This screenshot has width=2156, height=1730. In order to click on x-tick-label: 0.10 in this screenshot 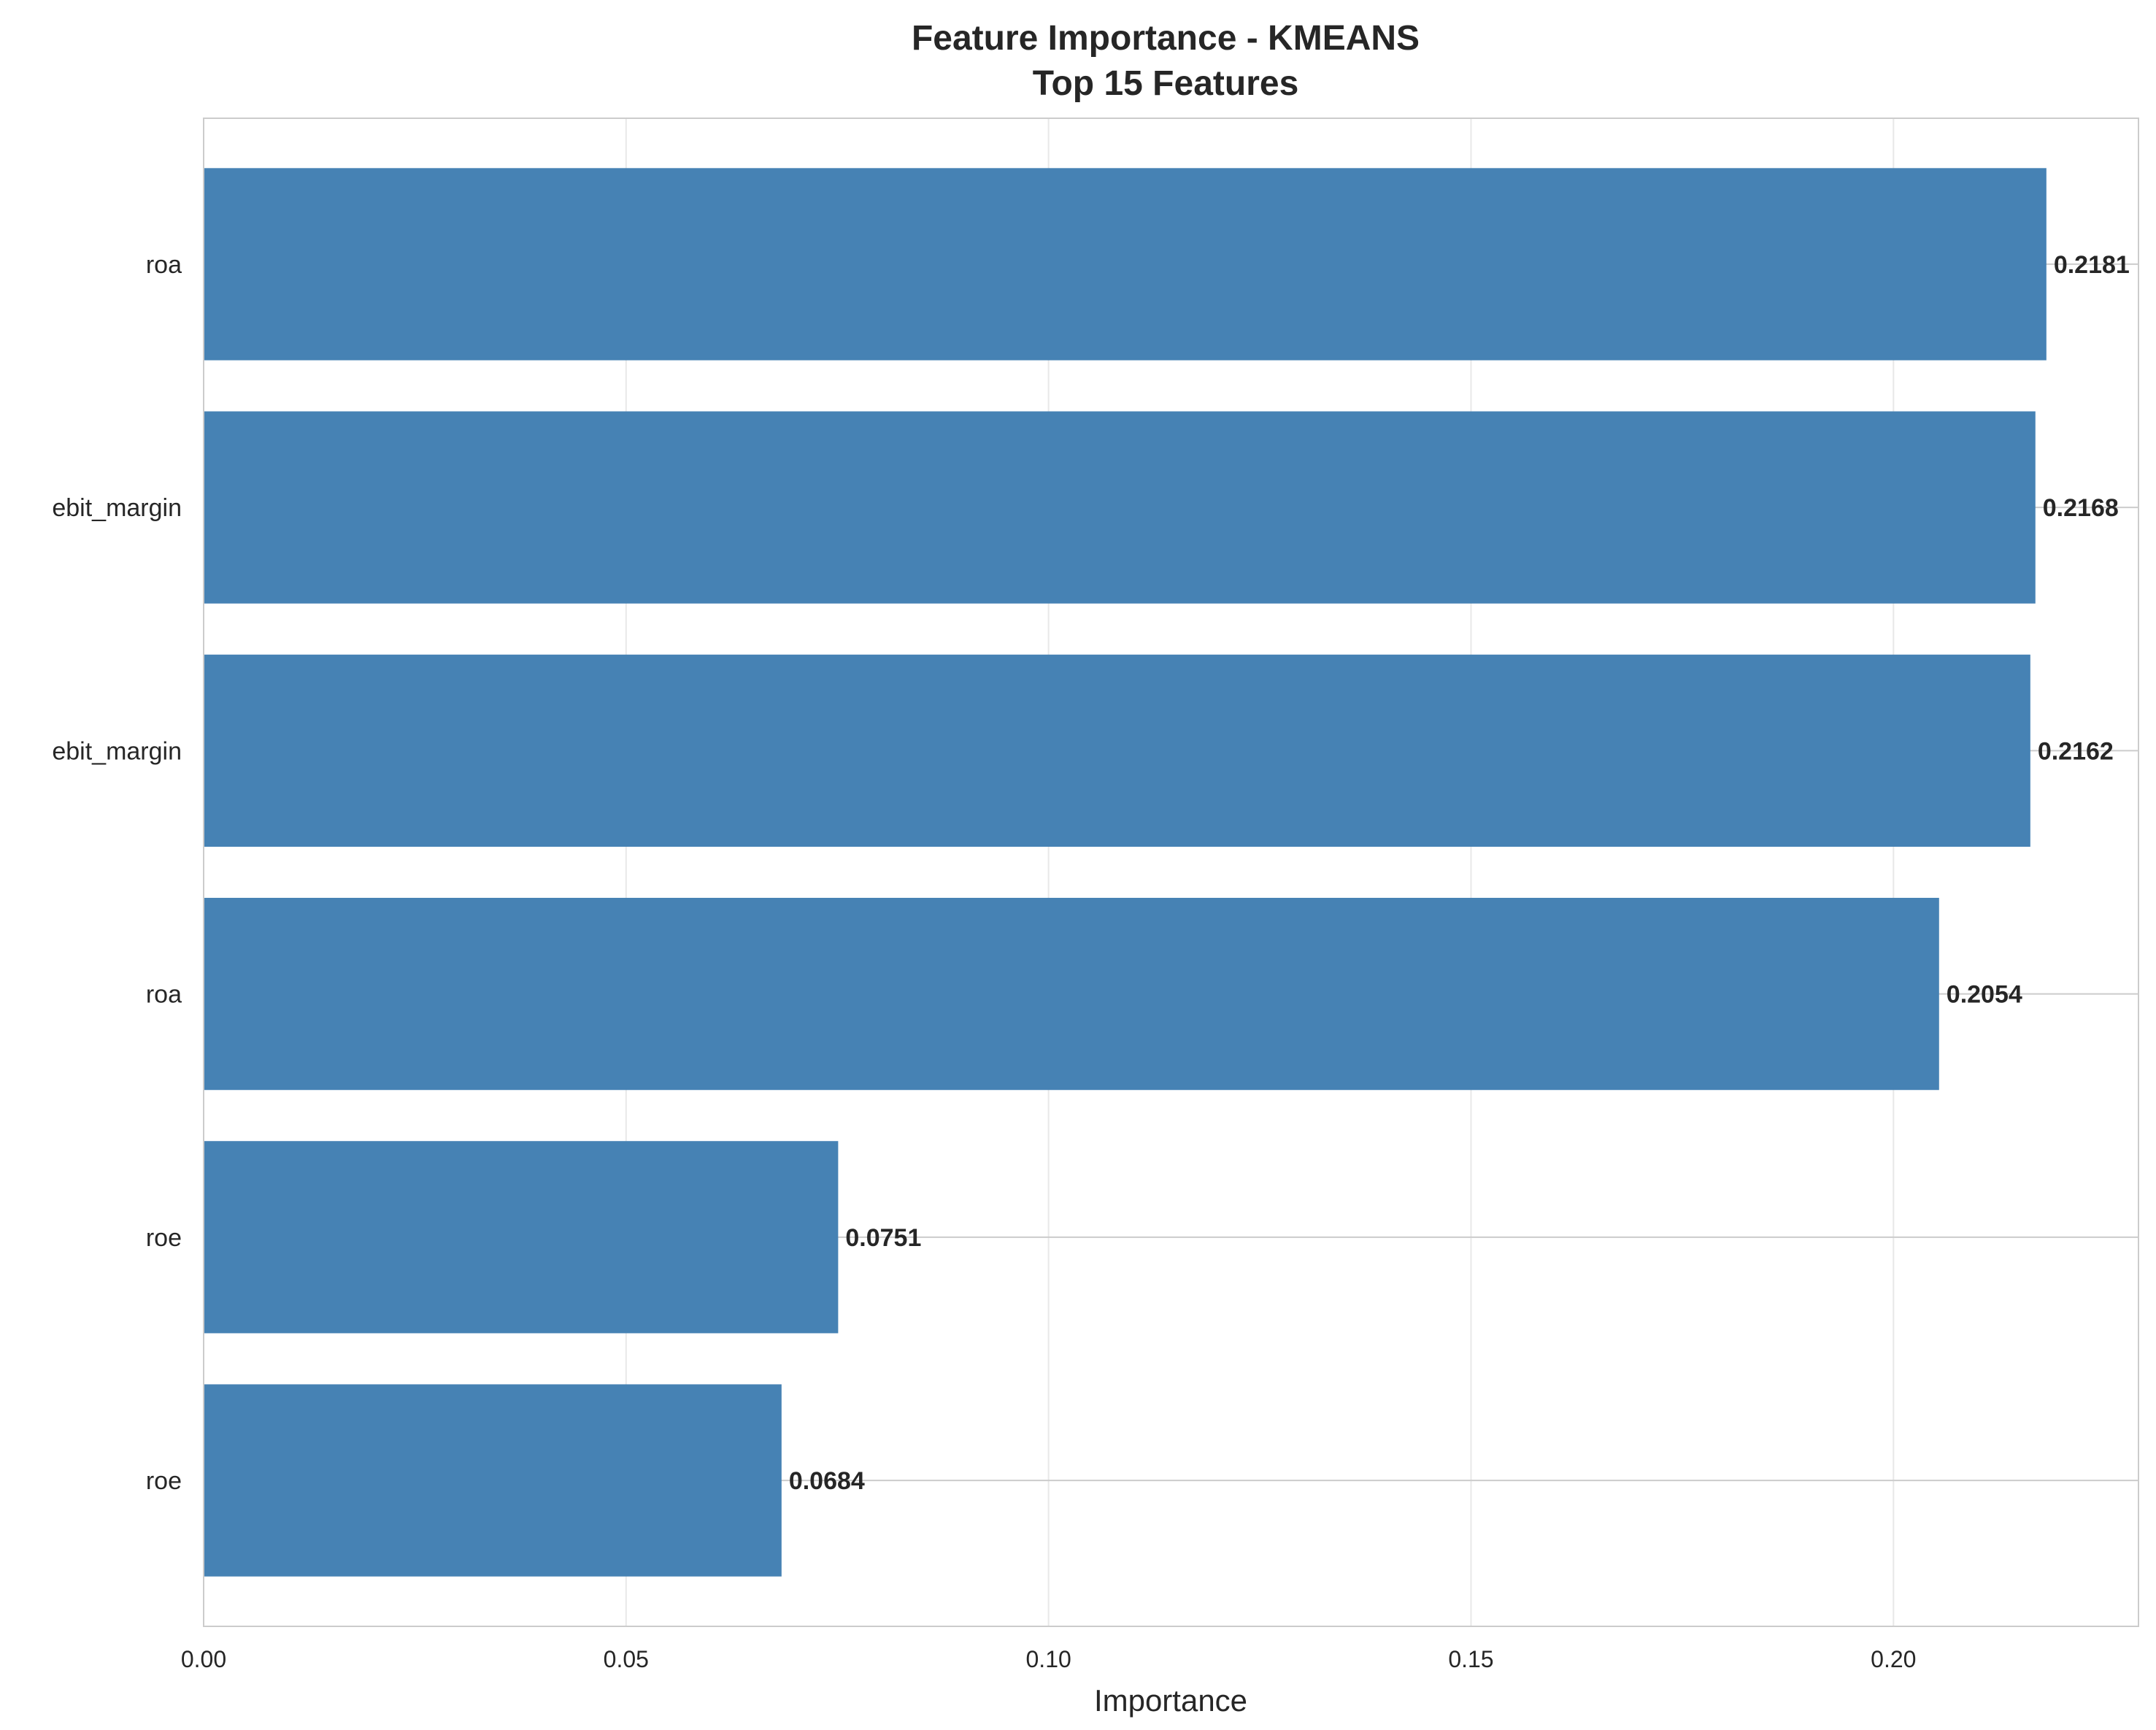, I will do `click(1048, 1659)`.